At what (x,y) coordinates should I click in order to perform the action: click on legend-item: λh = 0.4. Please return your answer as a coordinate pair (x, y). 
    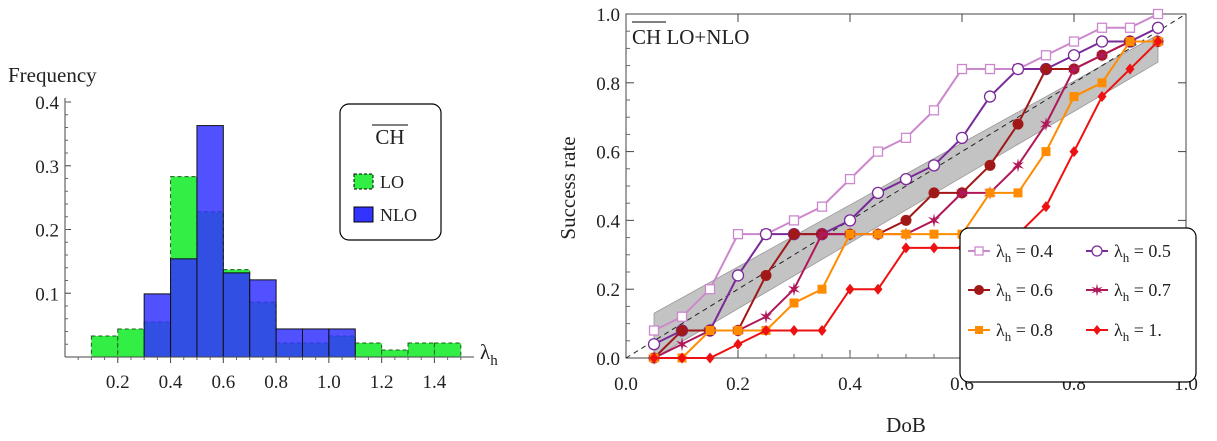
    Looking at the image, I should click on (1010, 253).